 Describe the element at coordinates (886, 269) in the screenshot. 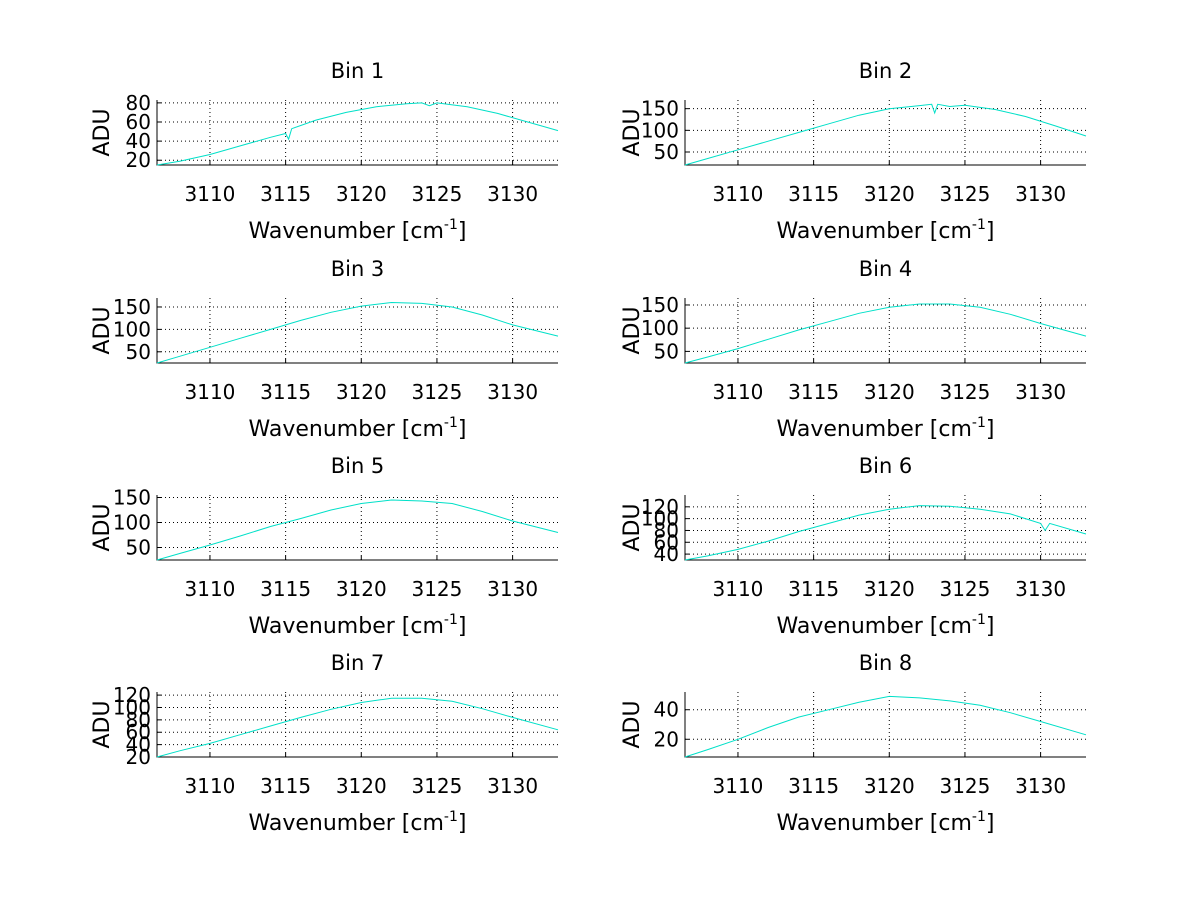

I see `subplot-title: Bin 4` at that location.